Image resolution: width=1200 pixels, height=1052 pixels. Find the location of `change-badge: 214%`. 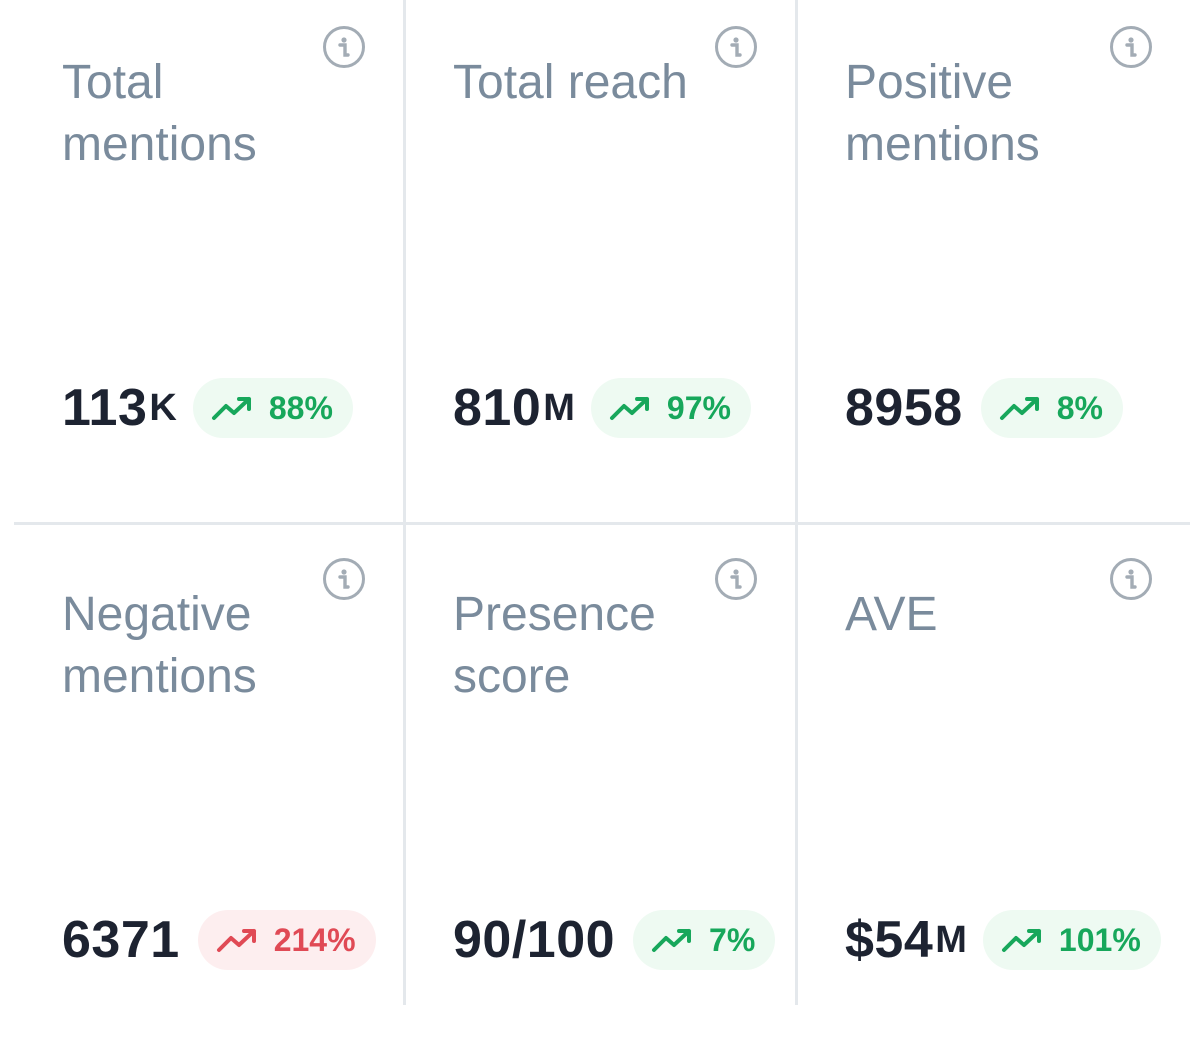

change-badge: 214% is located at coordinates (286, 940).